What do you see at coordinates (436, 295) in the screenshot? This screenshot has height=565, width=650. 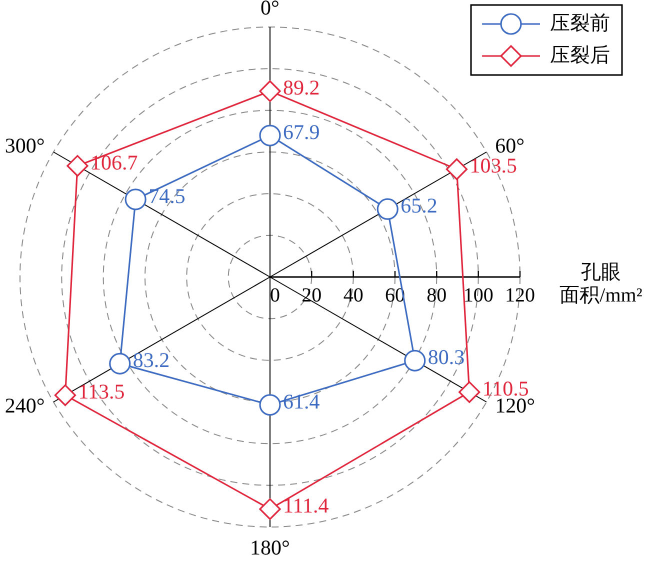 I see `y-tick-label: 80` at bounding box center [436, 295].